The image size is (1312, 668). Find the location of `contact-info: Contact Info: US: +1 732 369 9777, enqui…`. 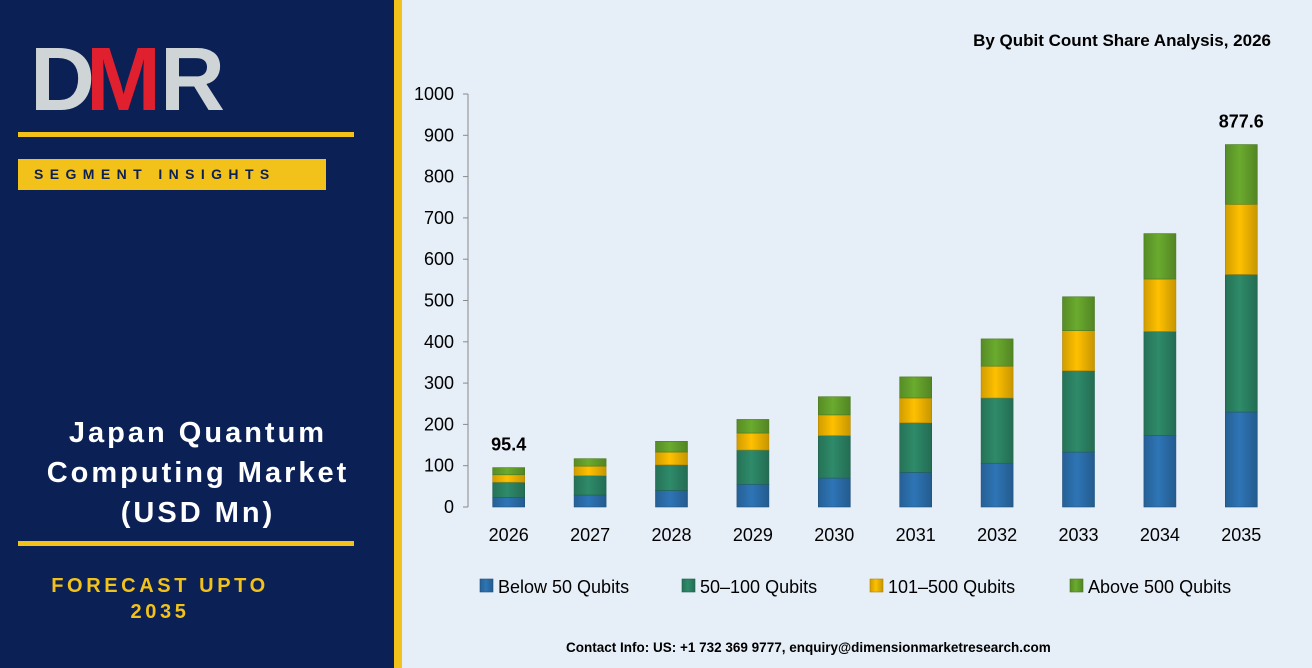

contact-info: Contact Info: US: +1 732 369 9777, enqui… is located at coordinates (808, 647).